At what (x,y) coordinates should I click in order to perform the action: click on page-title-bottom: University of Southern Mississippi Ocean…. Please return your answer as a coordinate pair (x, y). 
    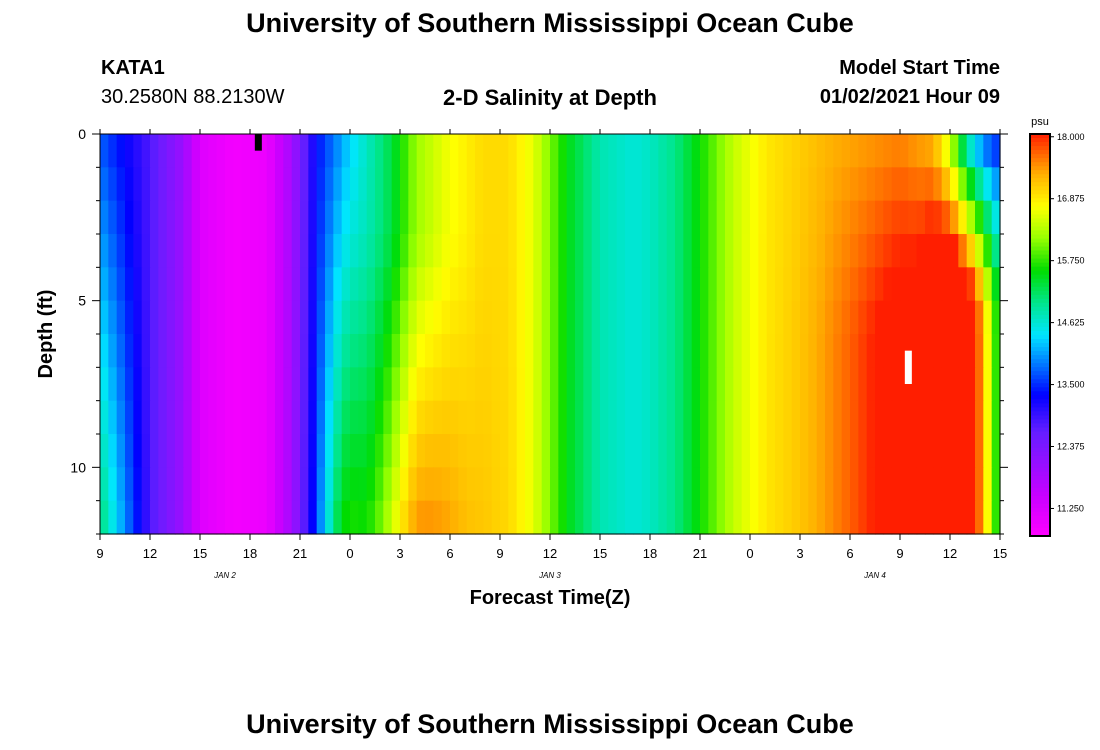
    Looking at the image, I should click on (550, 724).